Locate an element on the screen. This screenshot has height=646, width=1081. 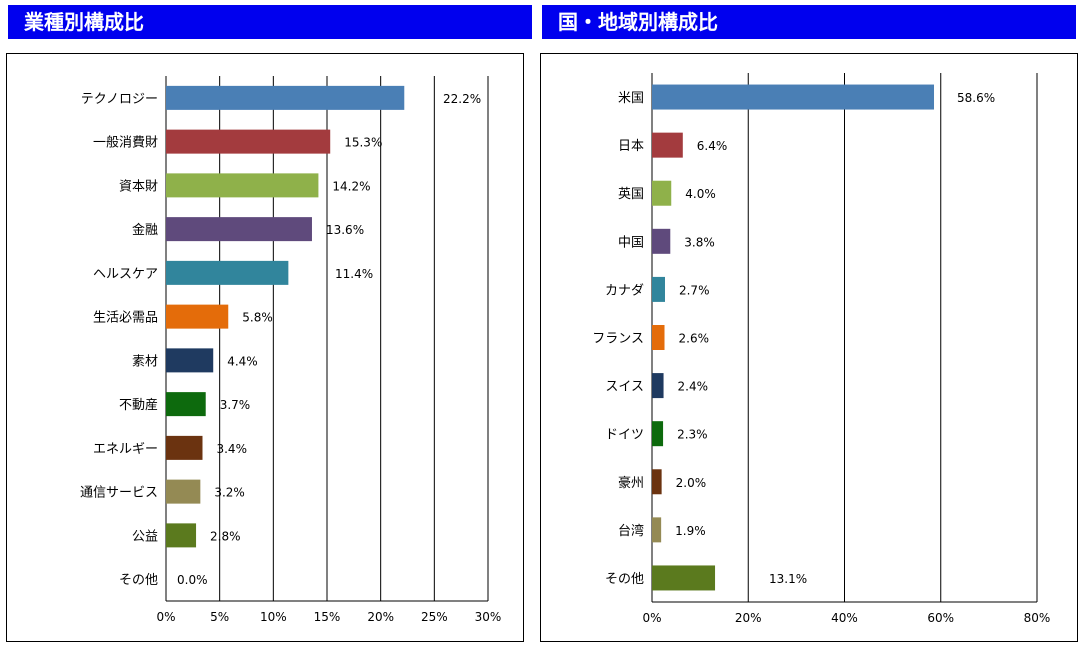
region-category-label: 米国 is located at coordinates (631, 98).